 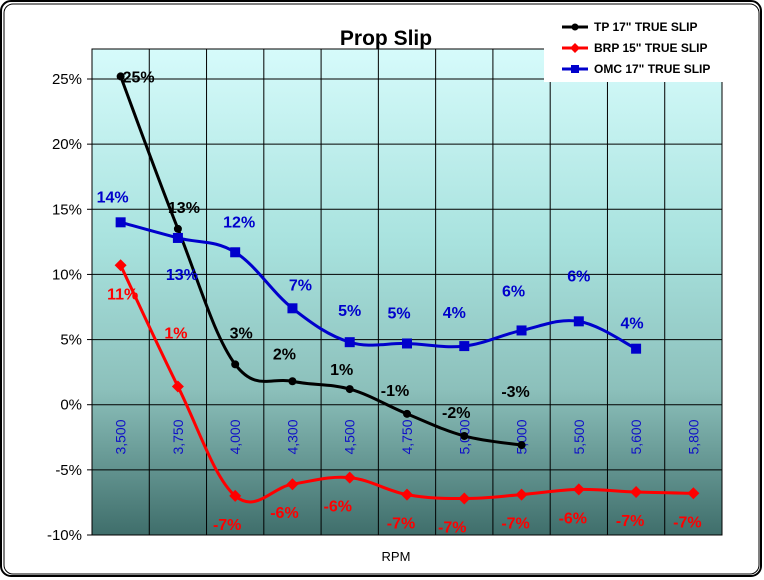 What do you see at coordinates (121, 436) in the screenshot?
I see `x-tick-label: 3,500` at bounding box center [121, 436].